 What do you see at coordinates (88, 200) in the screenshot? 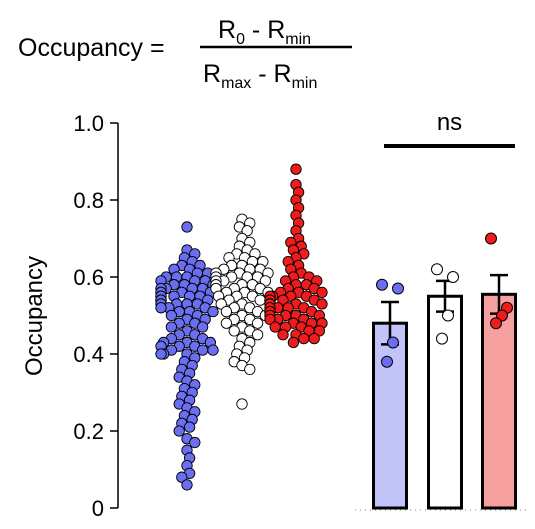
I see `y-tick-label: 0.8` at bounding box center [88, 200].